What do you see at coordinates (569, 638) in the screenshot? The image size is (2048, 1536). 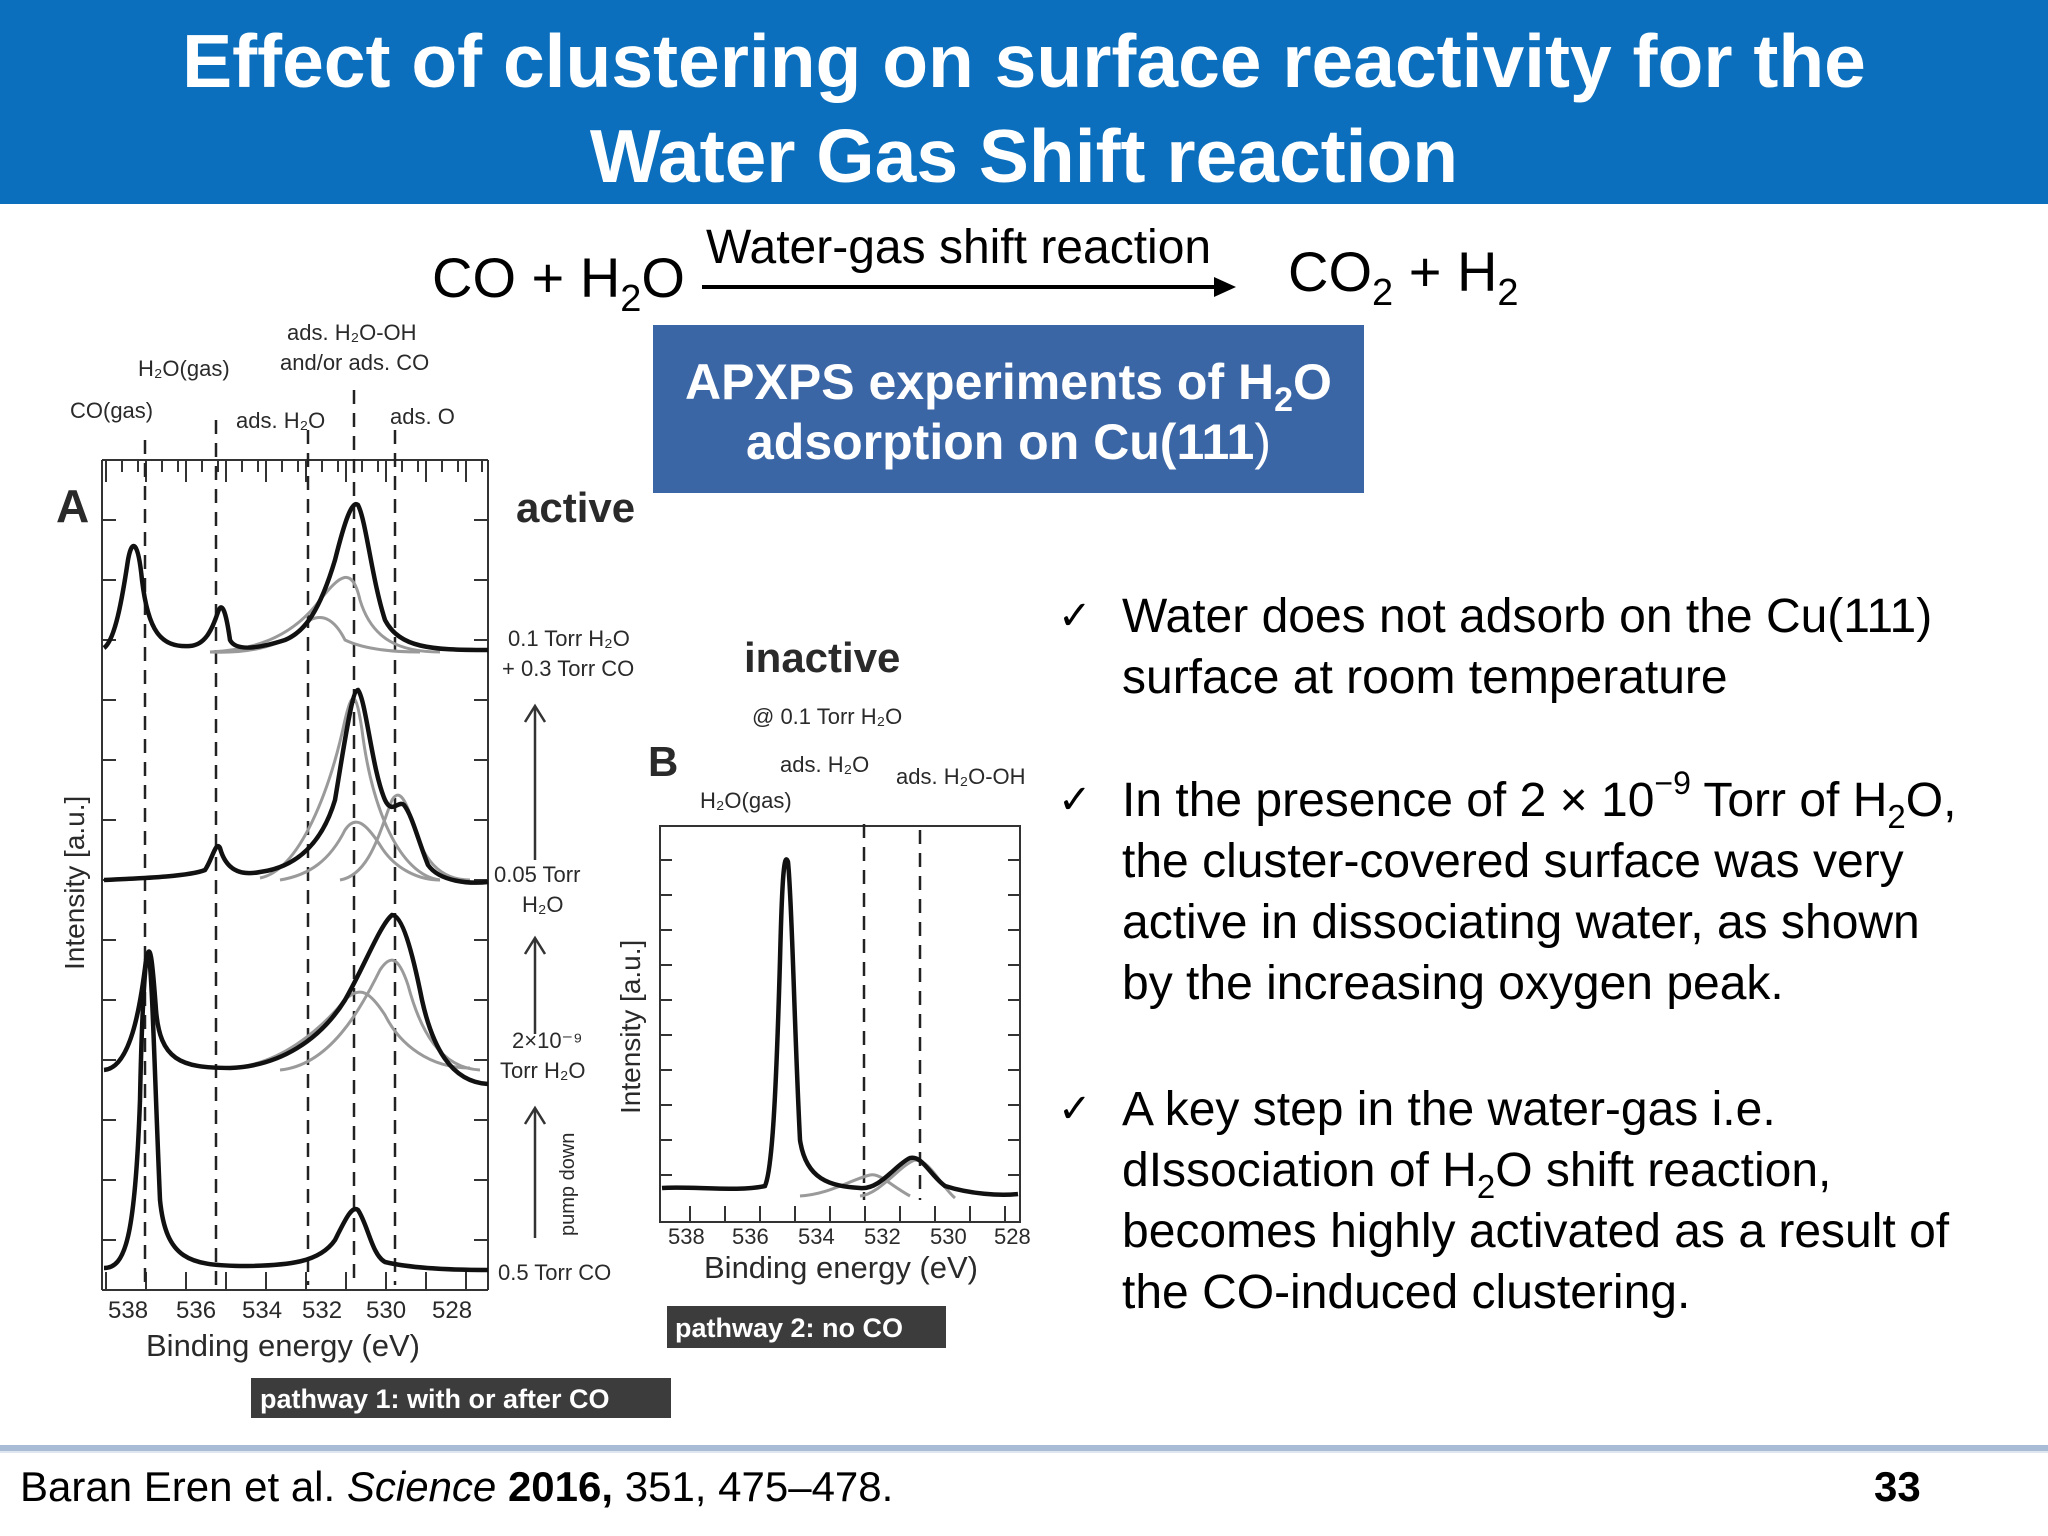 I see `condition-1a: 0.1 Torr H₂O` at bounding box center [569, 638].